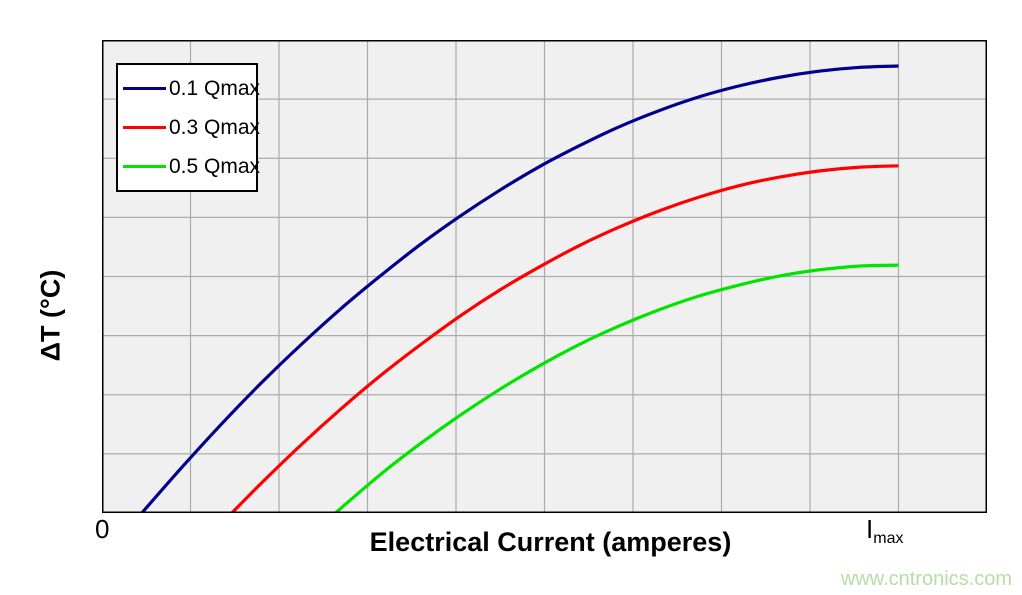 The width and height of the screenshot is (1022, 595). Describe the element at coordinates (888, 538) in the screenshot. I see `x-tick-imax-subscript: max` at that location.